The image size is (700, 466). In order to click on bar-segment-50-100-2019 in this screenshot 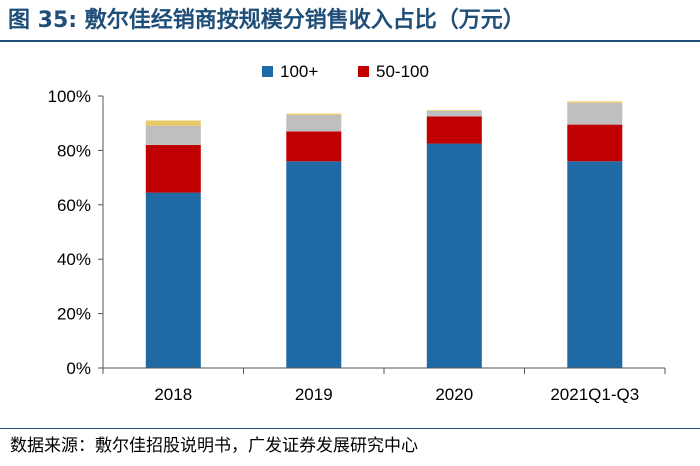, I will do `click(314, 146)`.